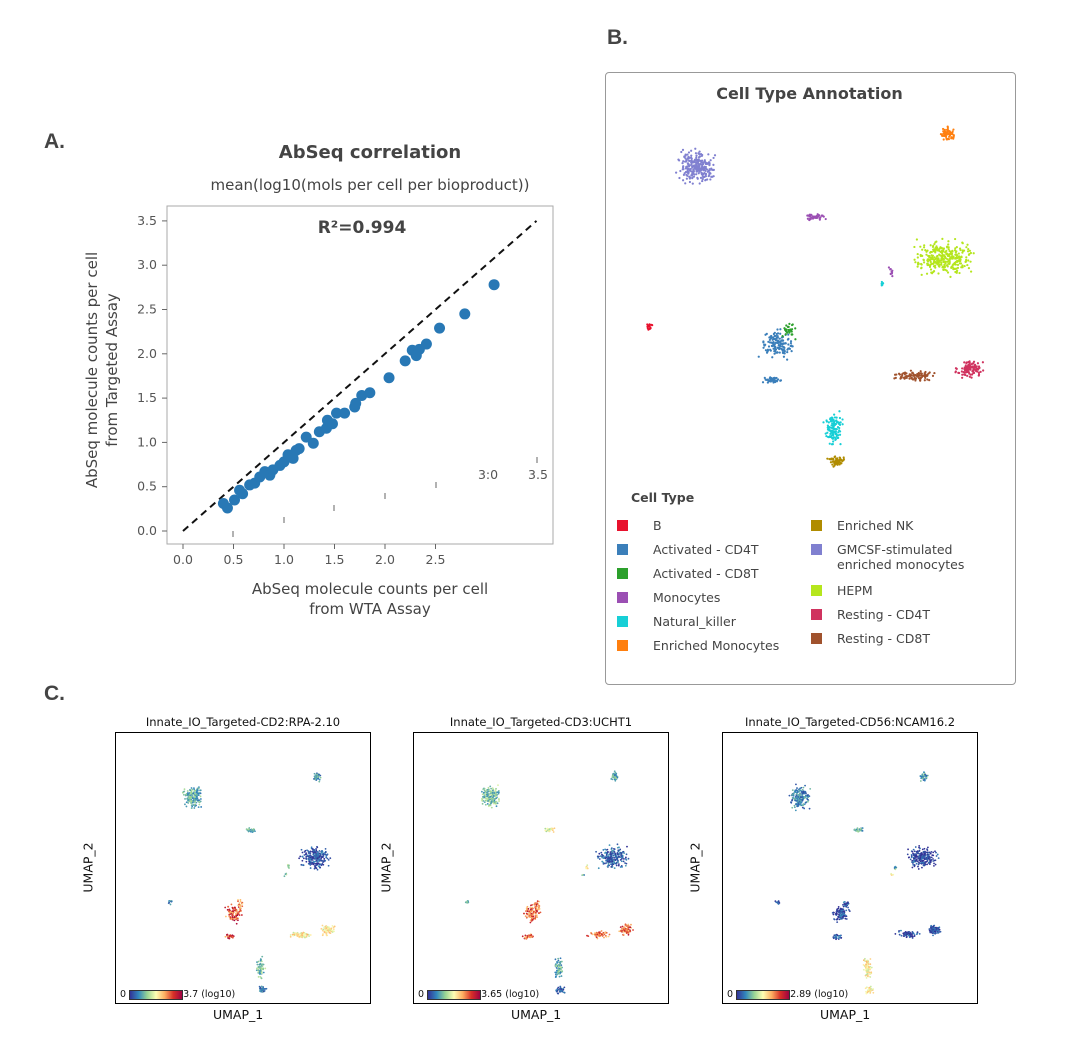 The width and height of the screenshot is (1074, 1057). I want to click on legend-item-hepm: HEPM, so click(899, 590).